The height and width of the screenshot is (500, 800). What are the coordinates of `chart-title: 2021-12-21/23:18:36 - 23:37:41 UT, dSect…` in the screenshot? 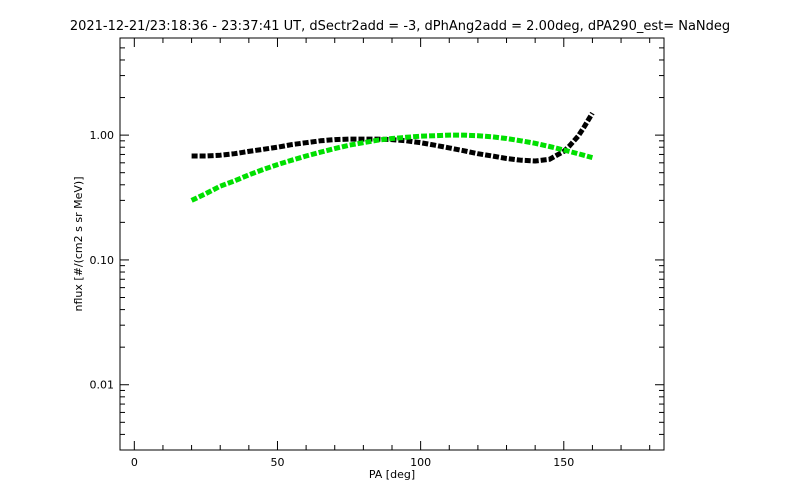 It's located at (400, 26).